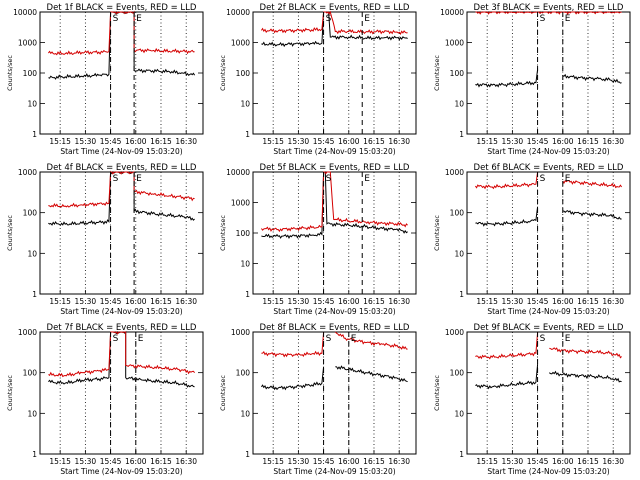 The image size is (640, 480). I want to click on y-tick-label: 10000, so click(452, 12).